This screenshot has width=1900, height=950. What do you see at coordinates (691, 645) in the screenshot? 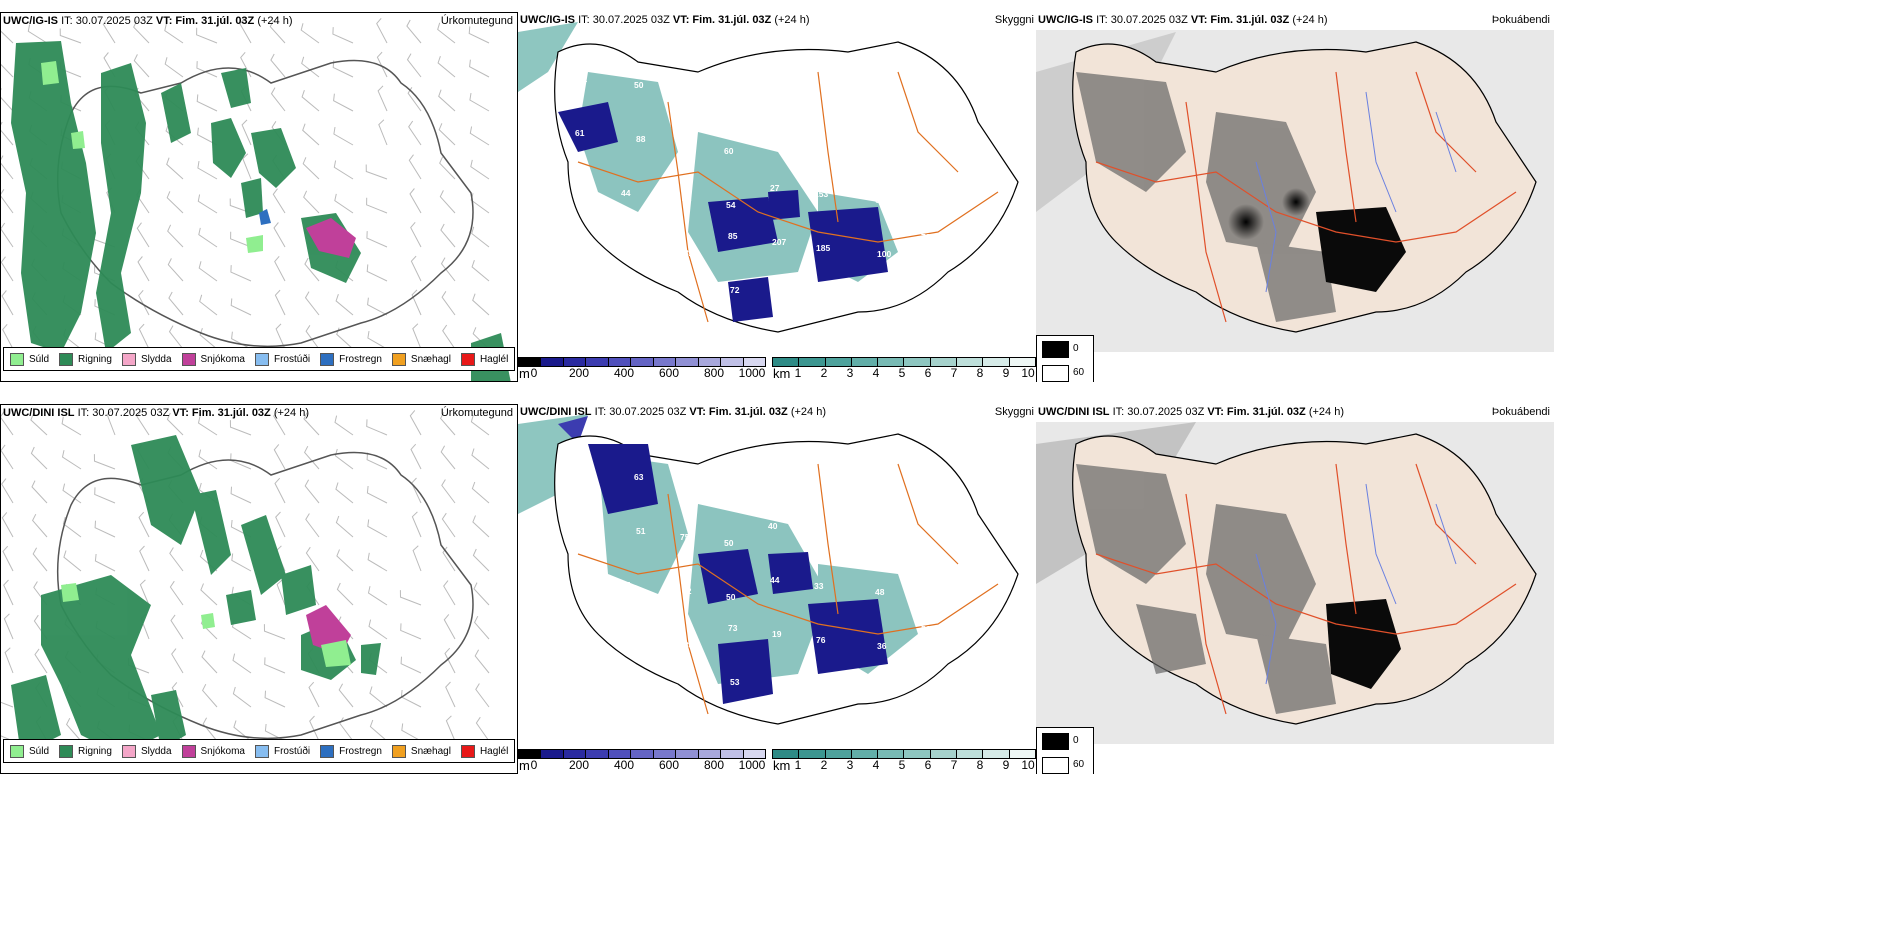
I see `cloud-base-value: 385` at bounding box center [691, 645].